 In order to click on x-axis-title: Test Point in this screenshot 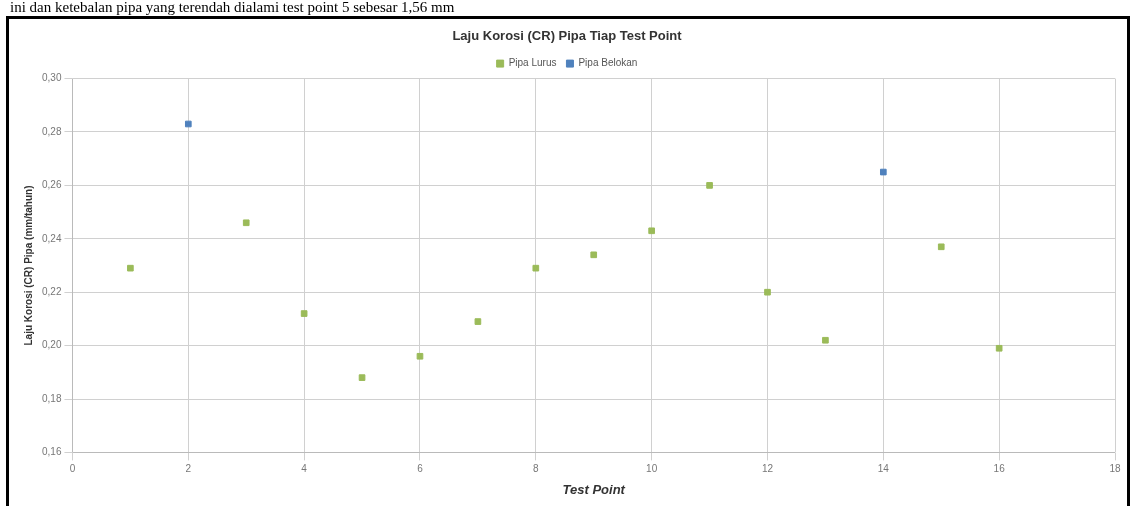, I will do `click(594, 489)`.